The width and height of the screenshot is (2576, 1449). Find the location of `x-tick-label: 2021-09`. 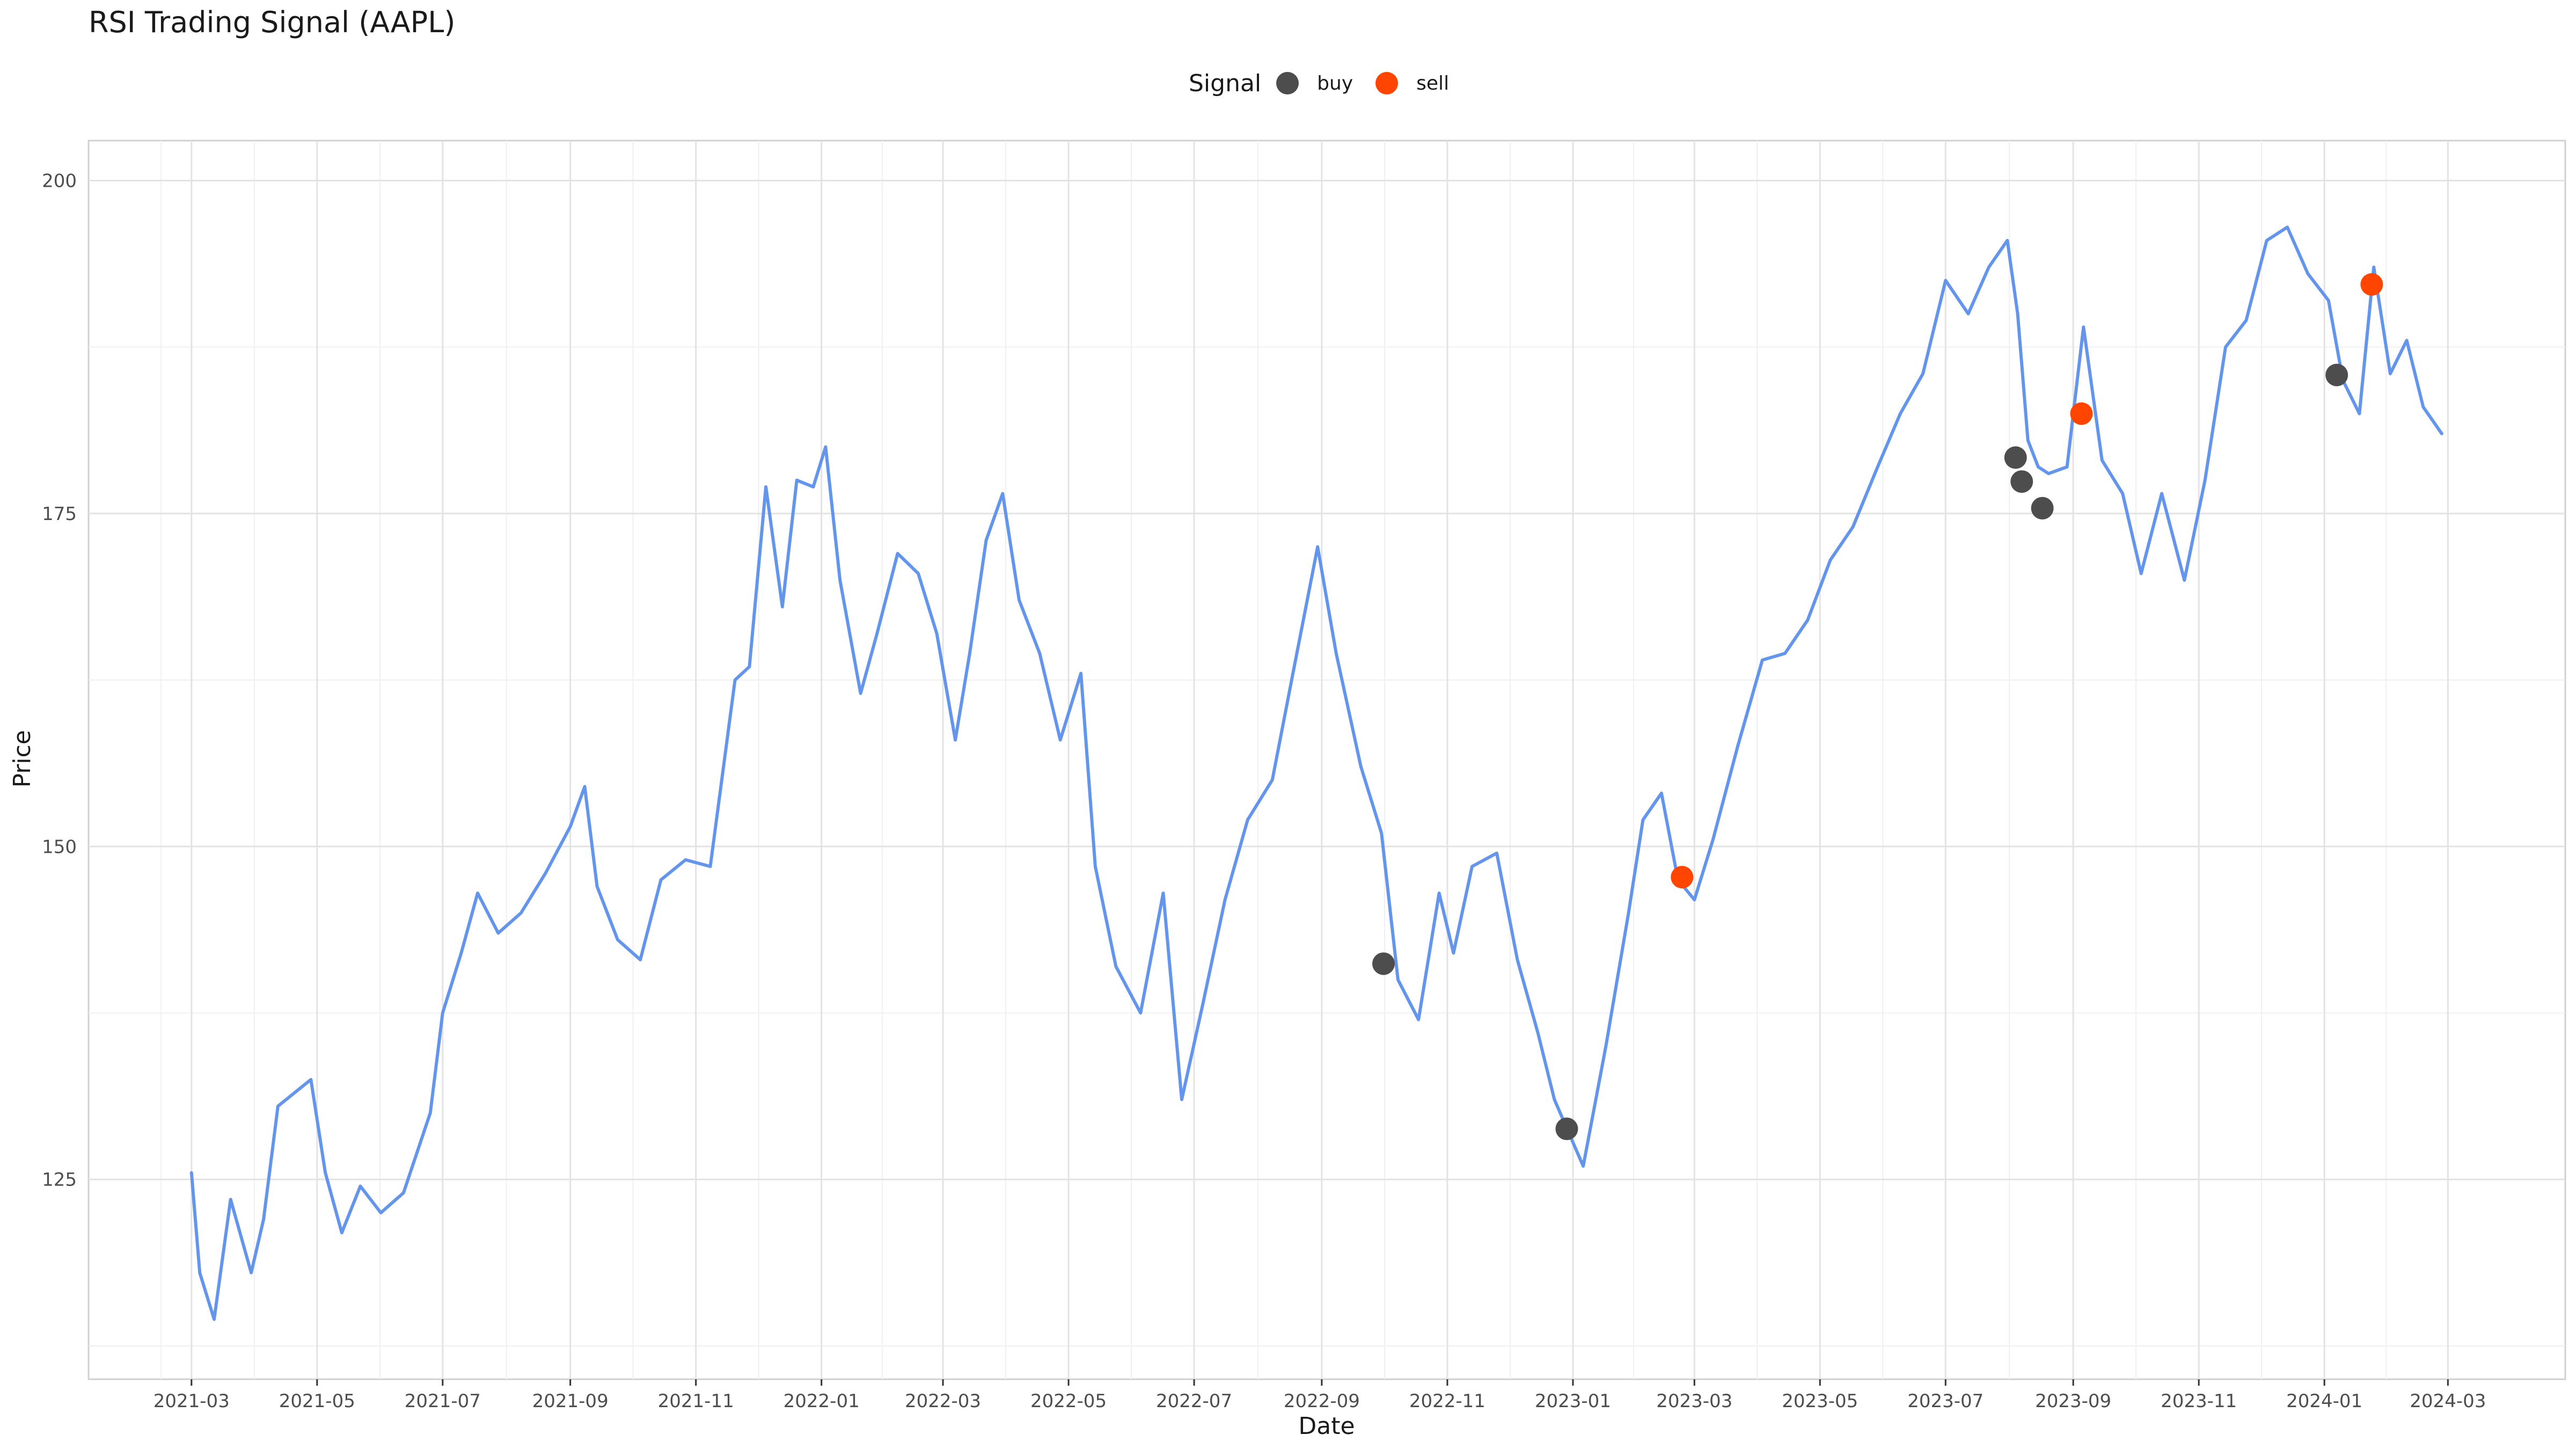

x-tick-label: 2021-09 is located at coordinates (570, 1401).